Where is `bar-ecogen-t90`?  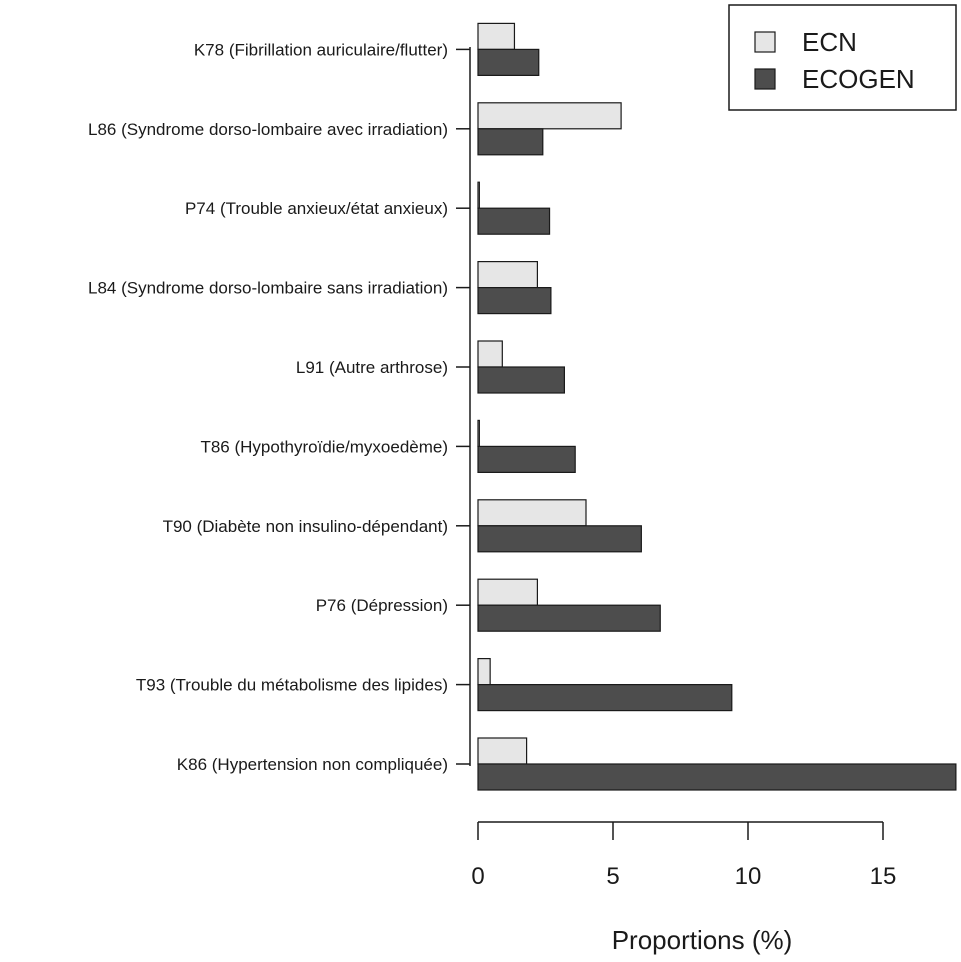
bar-ecogen-t90 is located at coordinates (559, 539).